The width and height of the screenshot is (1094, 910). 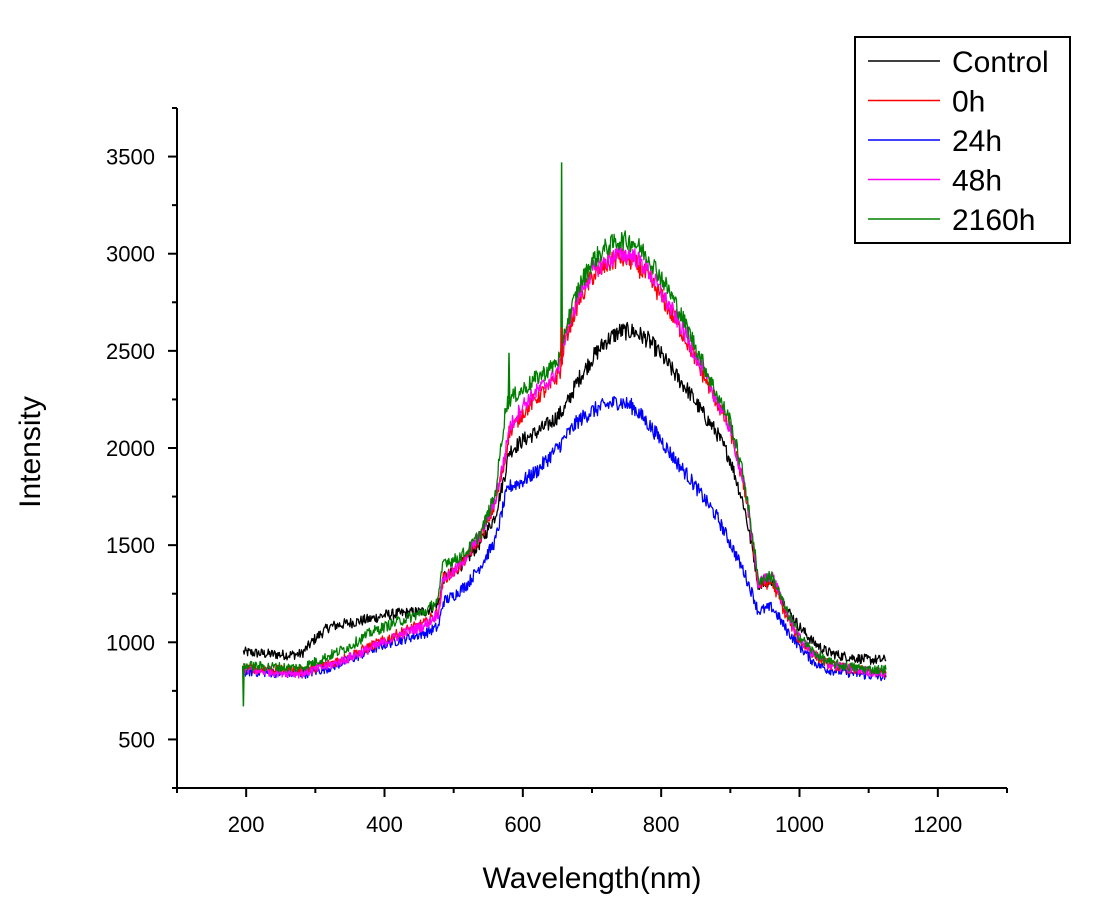 What do you see at coordinates (799, 824) in the screenshot?
I see `x-tick-label: 1000` at bounding box center [799, 824].